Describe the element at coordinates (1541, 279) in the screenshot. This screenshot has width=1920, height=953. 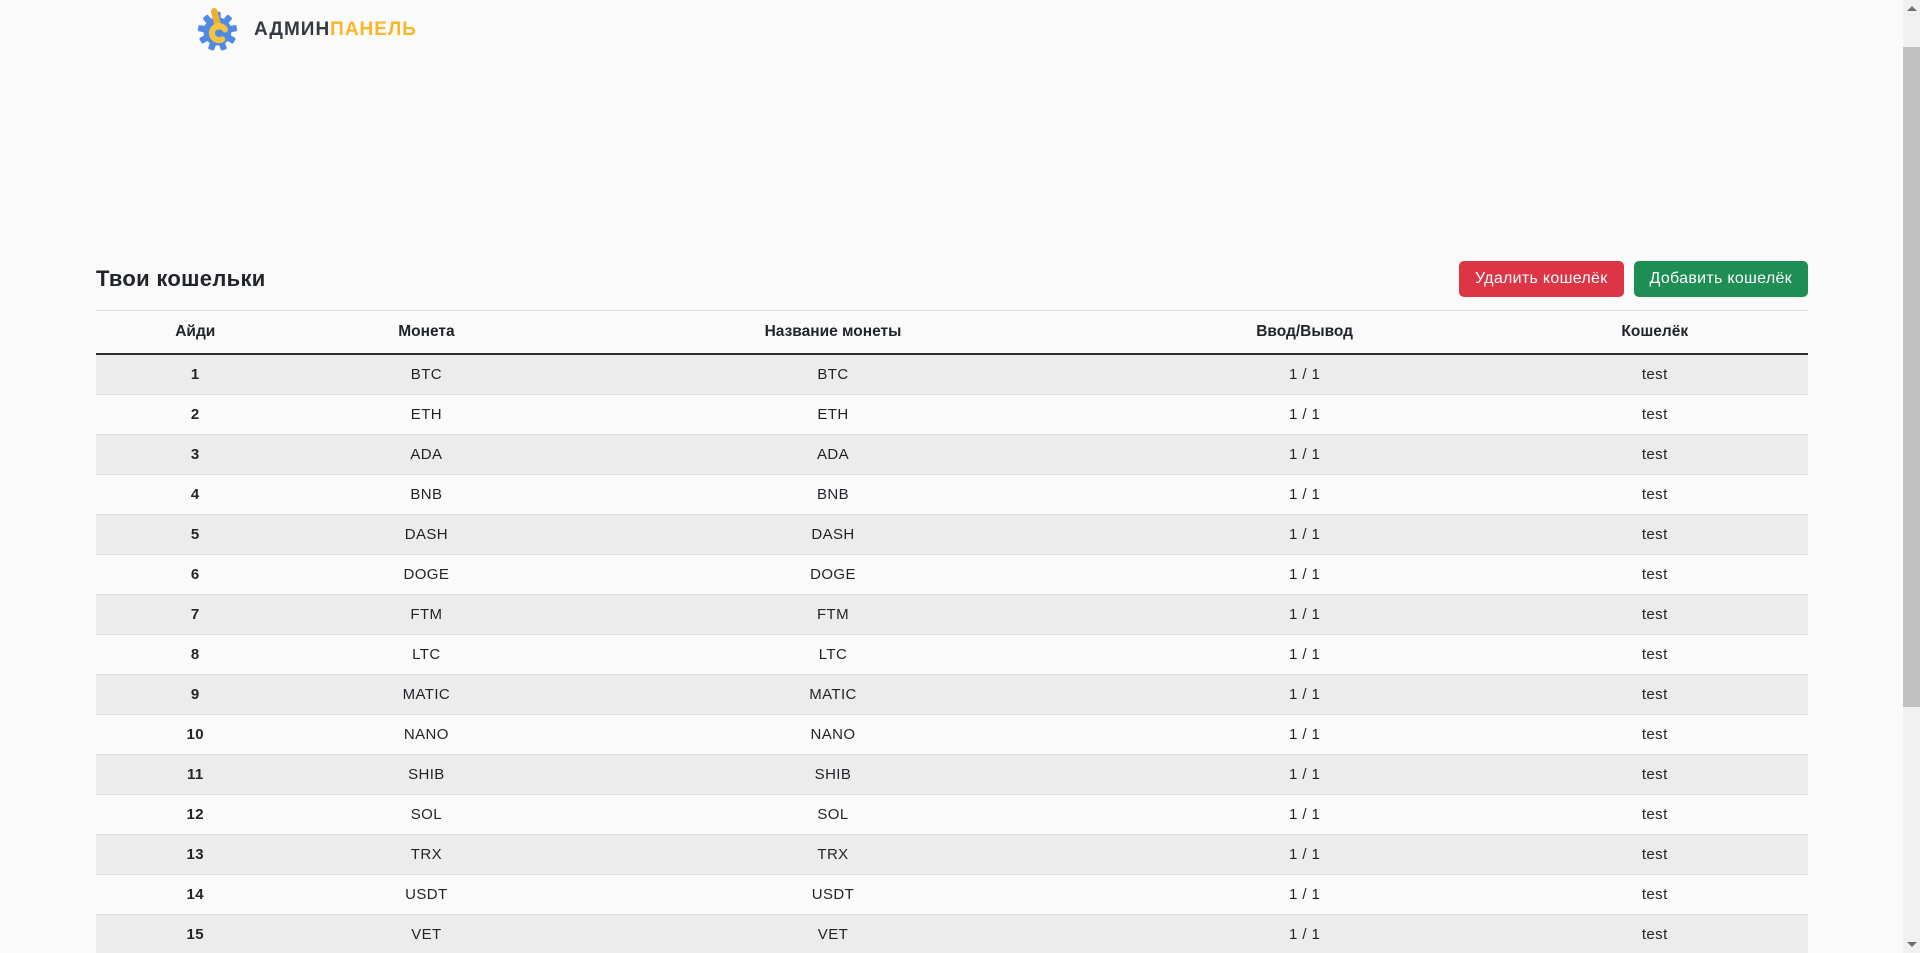
I see `delete-wallet-button: Удалить кошелёк` at that location.